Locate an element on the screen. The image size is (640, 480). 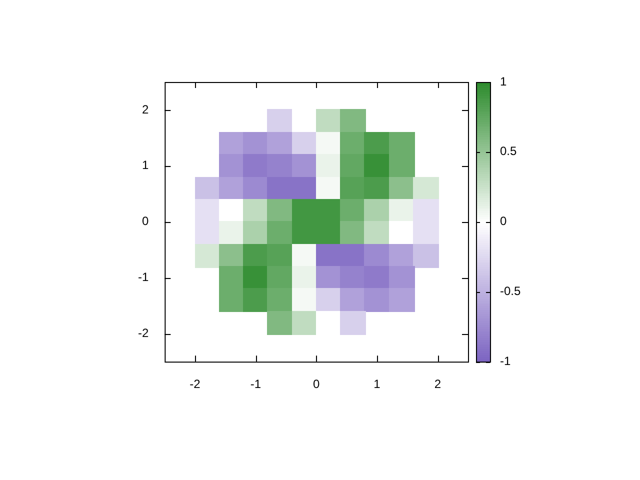
color-bar-label: -1 is located at coordinates (505, 361).